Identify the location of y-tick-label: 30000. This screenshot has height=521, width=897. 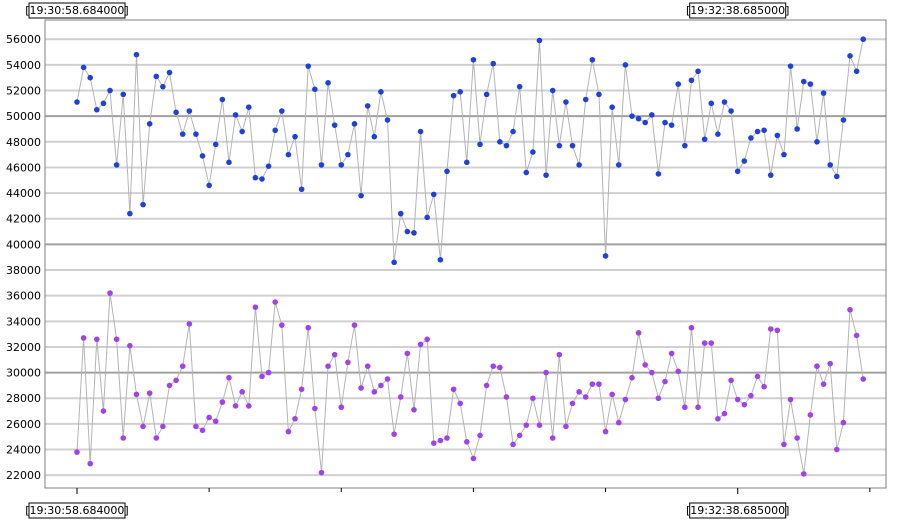
(23, 373).